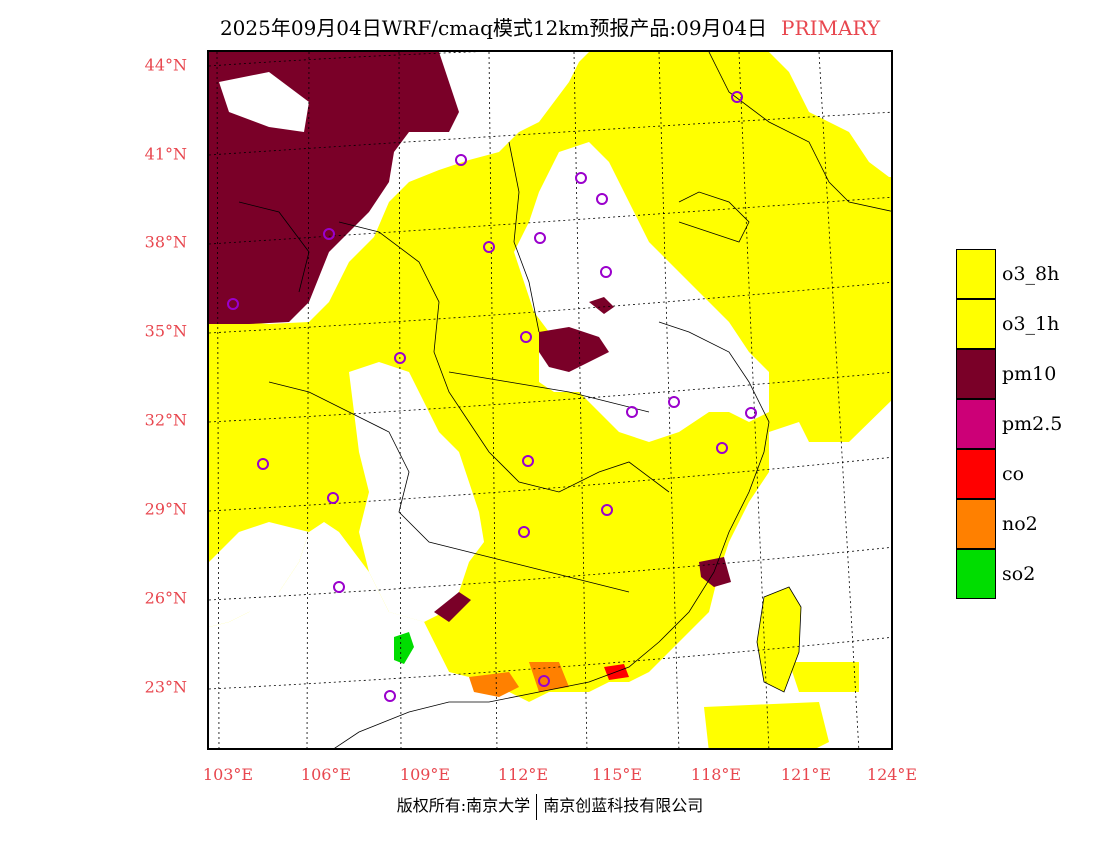 The height and width of the screenshot is (850, 1100). Describe the element at coordinates (892, 774) in the screenshot. I see `lon-label-124: 124°E` at that location.